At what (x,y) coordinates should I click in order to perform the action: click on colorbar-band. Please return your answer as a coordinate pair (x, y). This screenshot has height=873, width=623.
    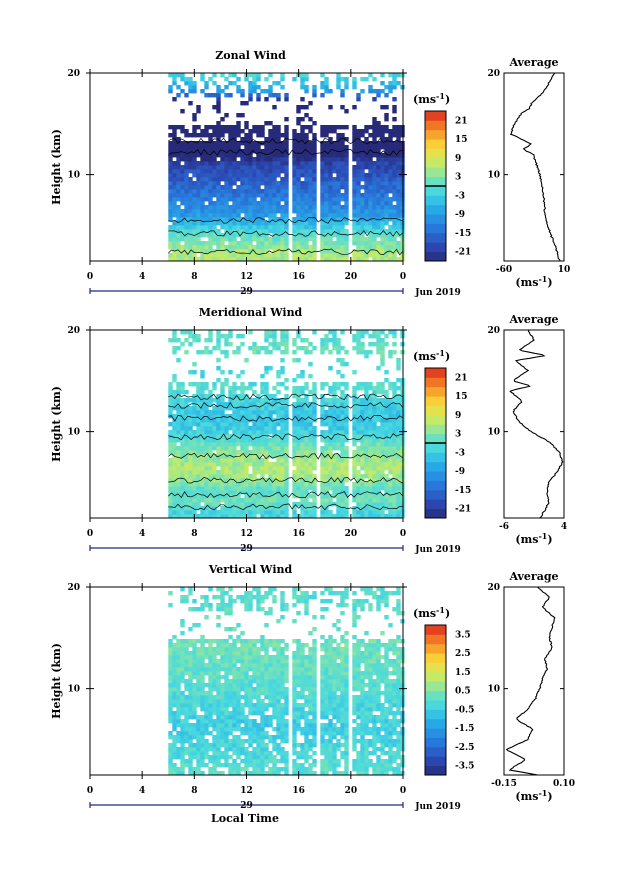
    Looking at the image, I should click on (435, 162).